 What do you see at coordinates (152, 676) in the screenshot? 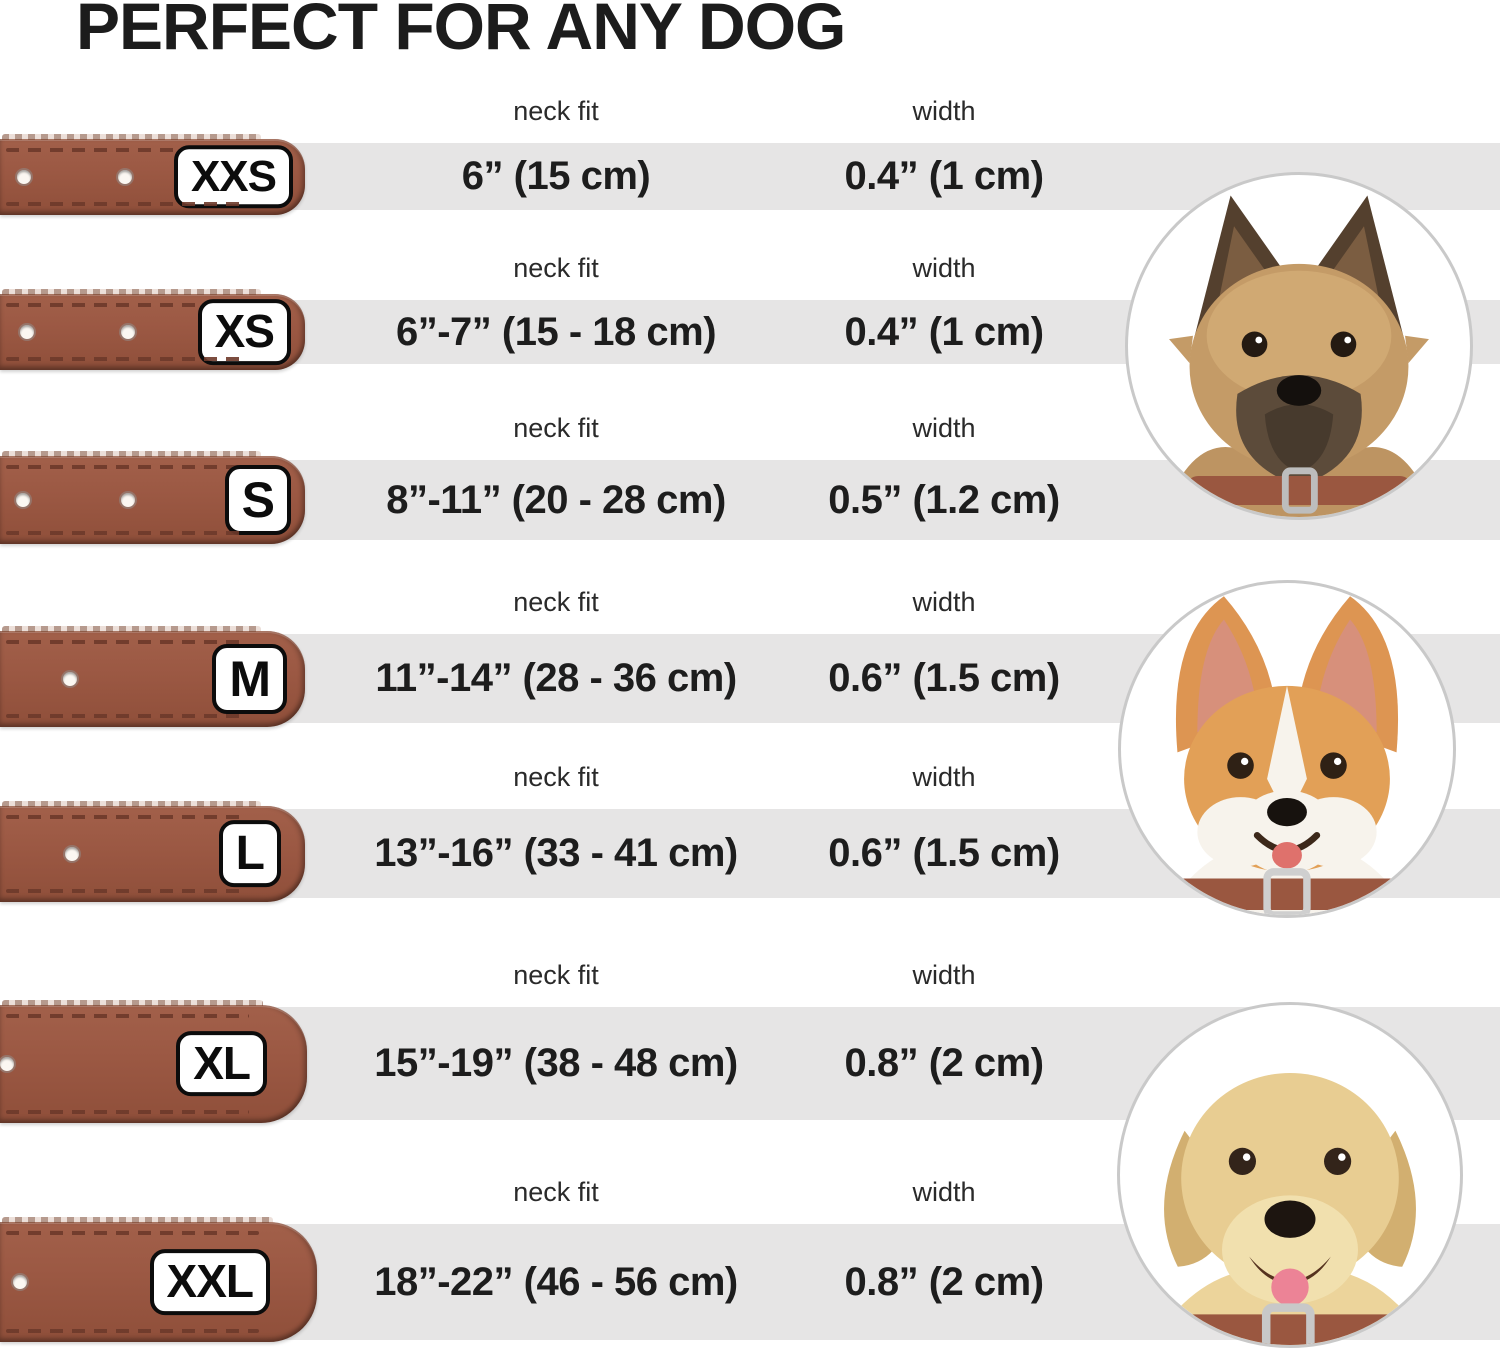
I see `collar-strap: M` at bounding box center [152, 676].